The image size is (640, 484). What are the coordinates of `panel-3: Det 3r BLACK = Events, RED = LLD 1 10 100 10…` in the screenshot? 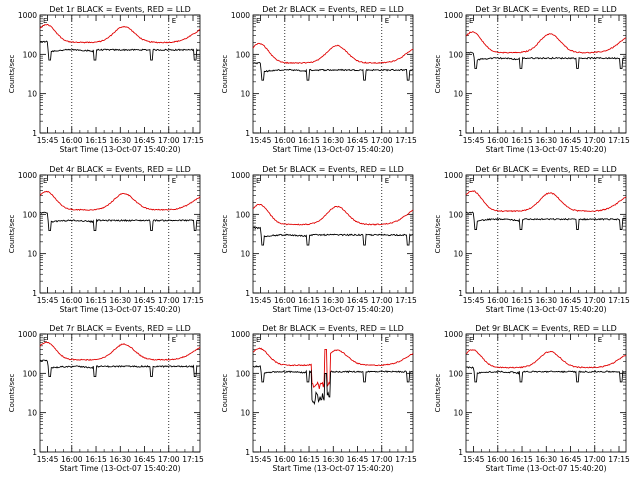 It's located at (532, 79).